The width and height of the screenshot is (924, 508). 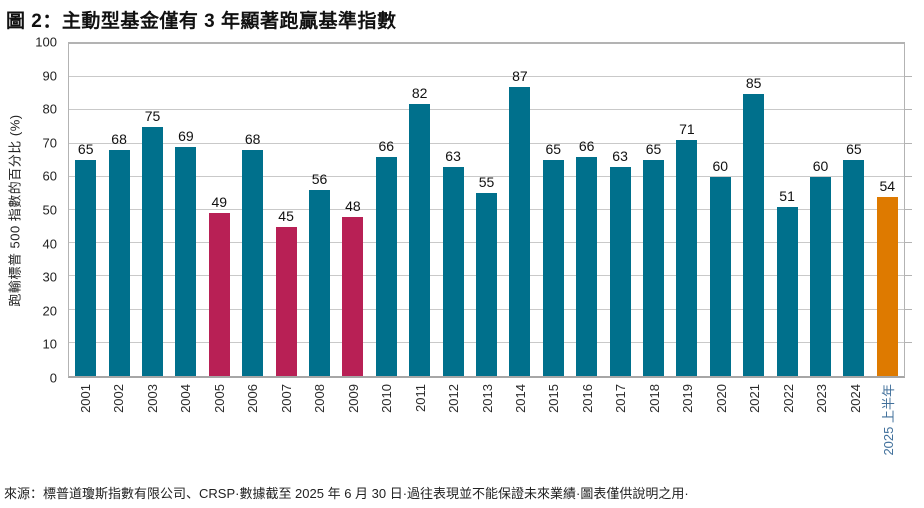 I want to click on x-tick-label: 2002, so click(x=119, y=398).